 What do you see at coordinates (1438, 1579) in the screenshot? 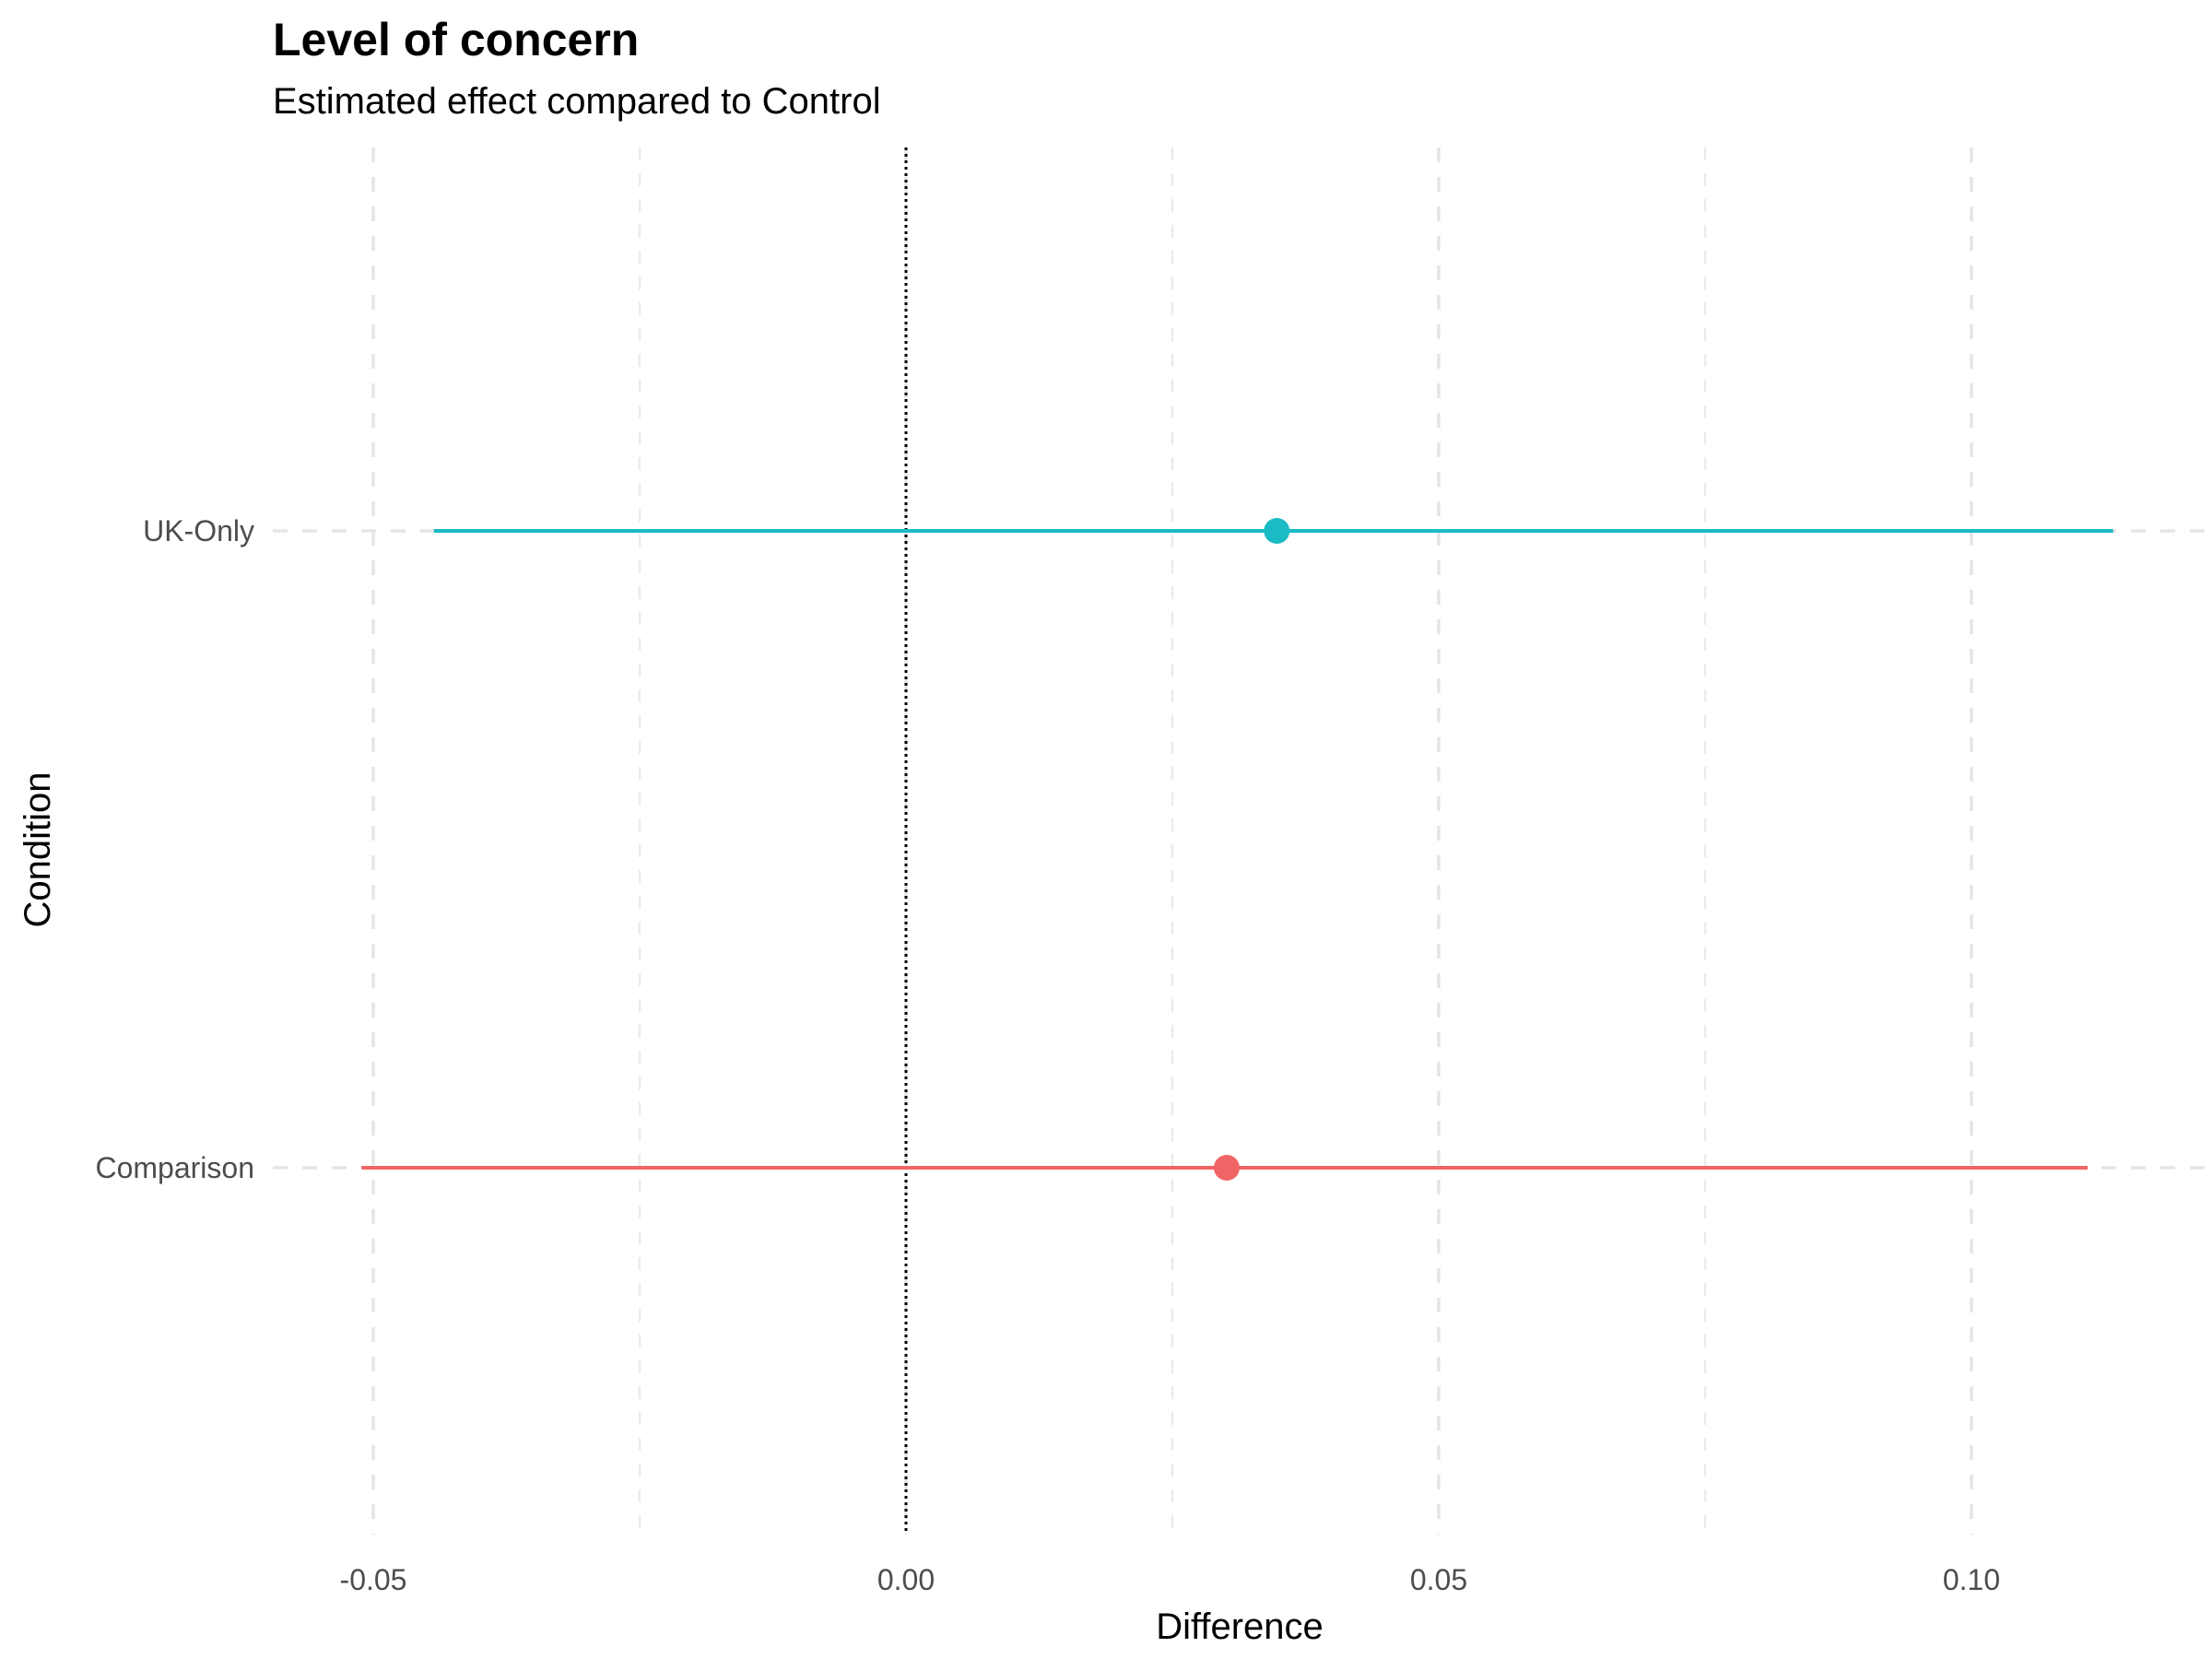
I see `x-tick-label: 0.05` at bounding box center [1438, 1579].